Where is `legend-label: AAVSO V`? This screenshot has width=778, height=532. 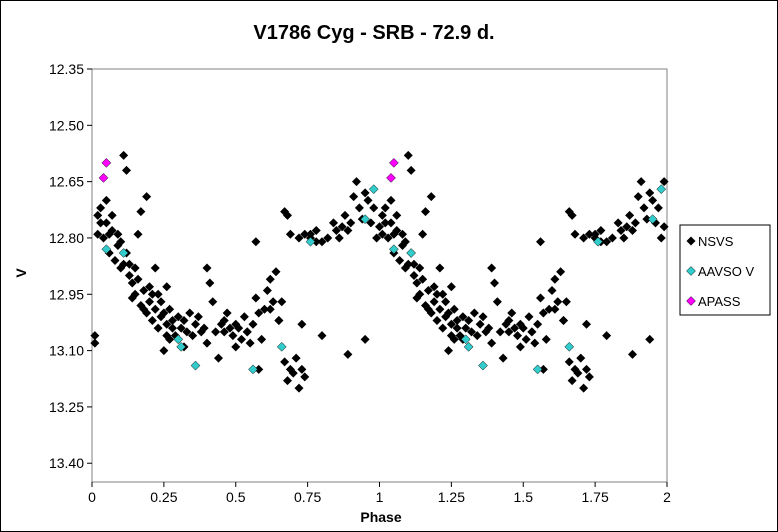 legend-label: AAVSO V is located at coordinates (726, 271).